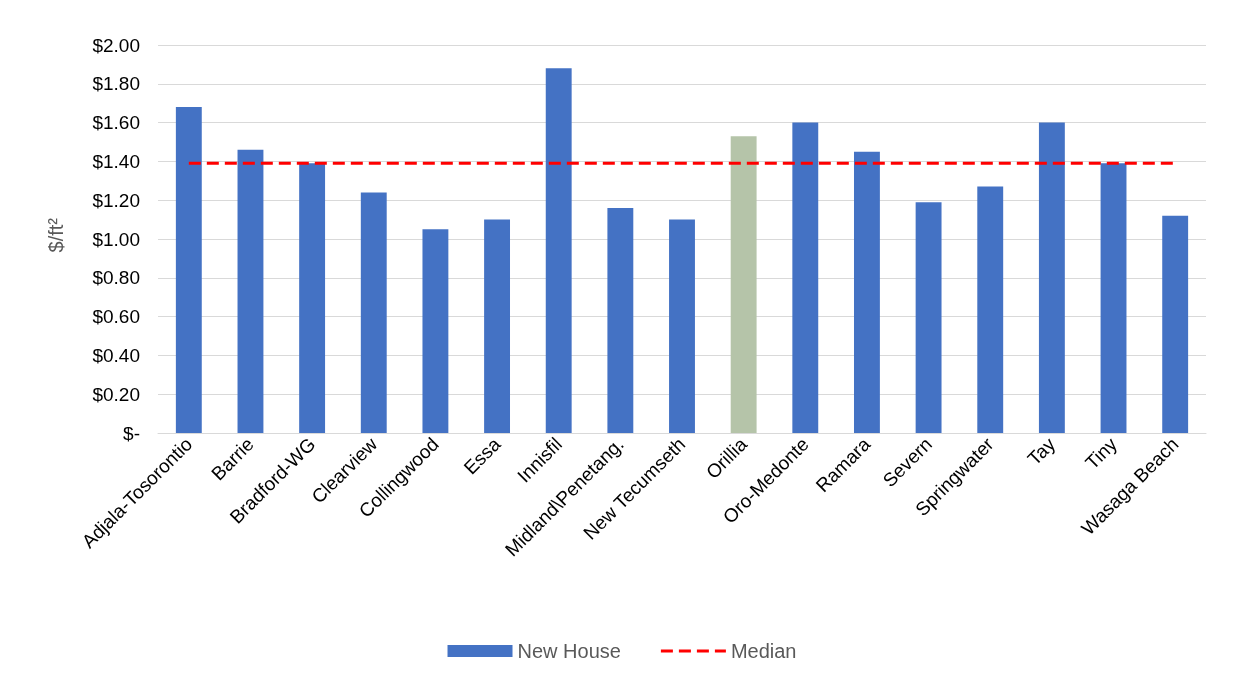 Image resolution: width=1244 pixels, height=686 pixels. I want to click on y-axis-title: $/ft², so click(56, 235).